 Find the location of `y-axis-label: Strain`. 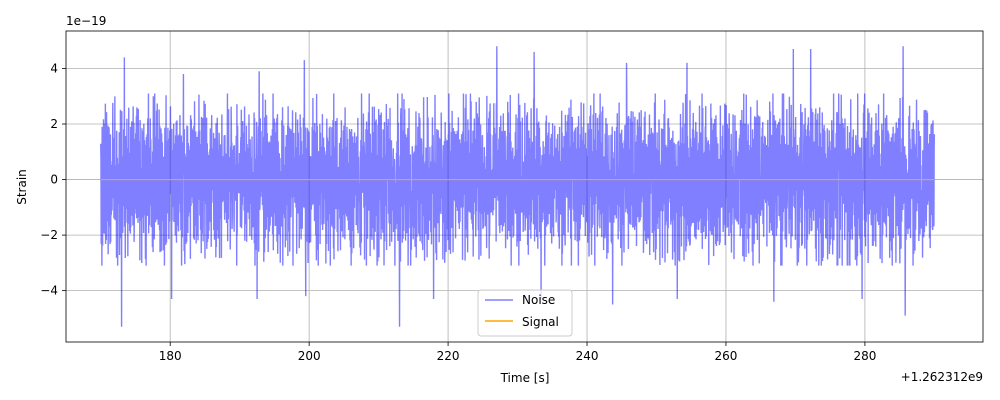

y-axis-label: Strain is located at coordinates (22, 187).